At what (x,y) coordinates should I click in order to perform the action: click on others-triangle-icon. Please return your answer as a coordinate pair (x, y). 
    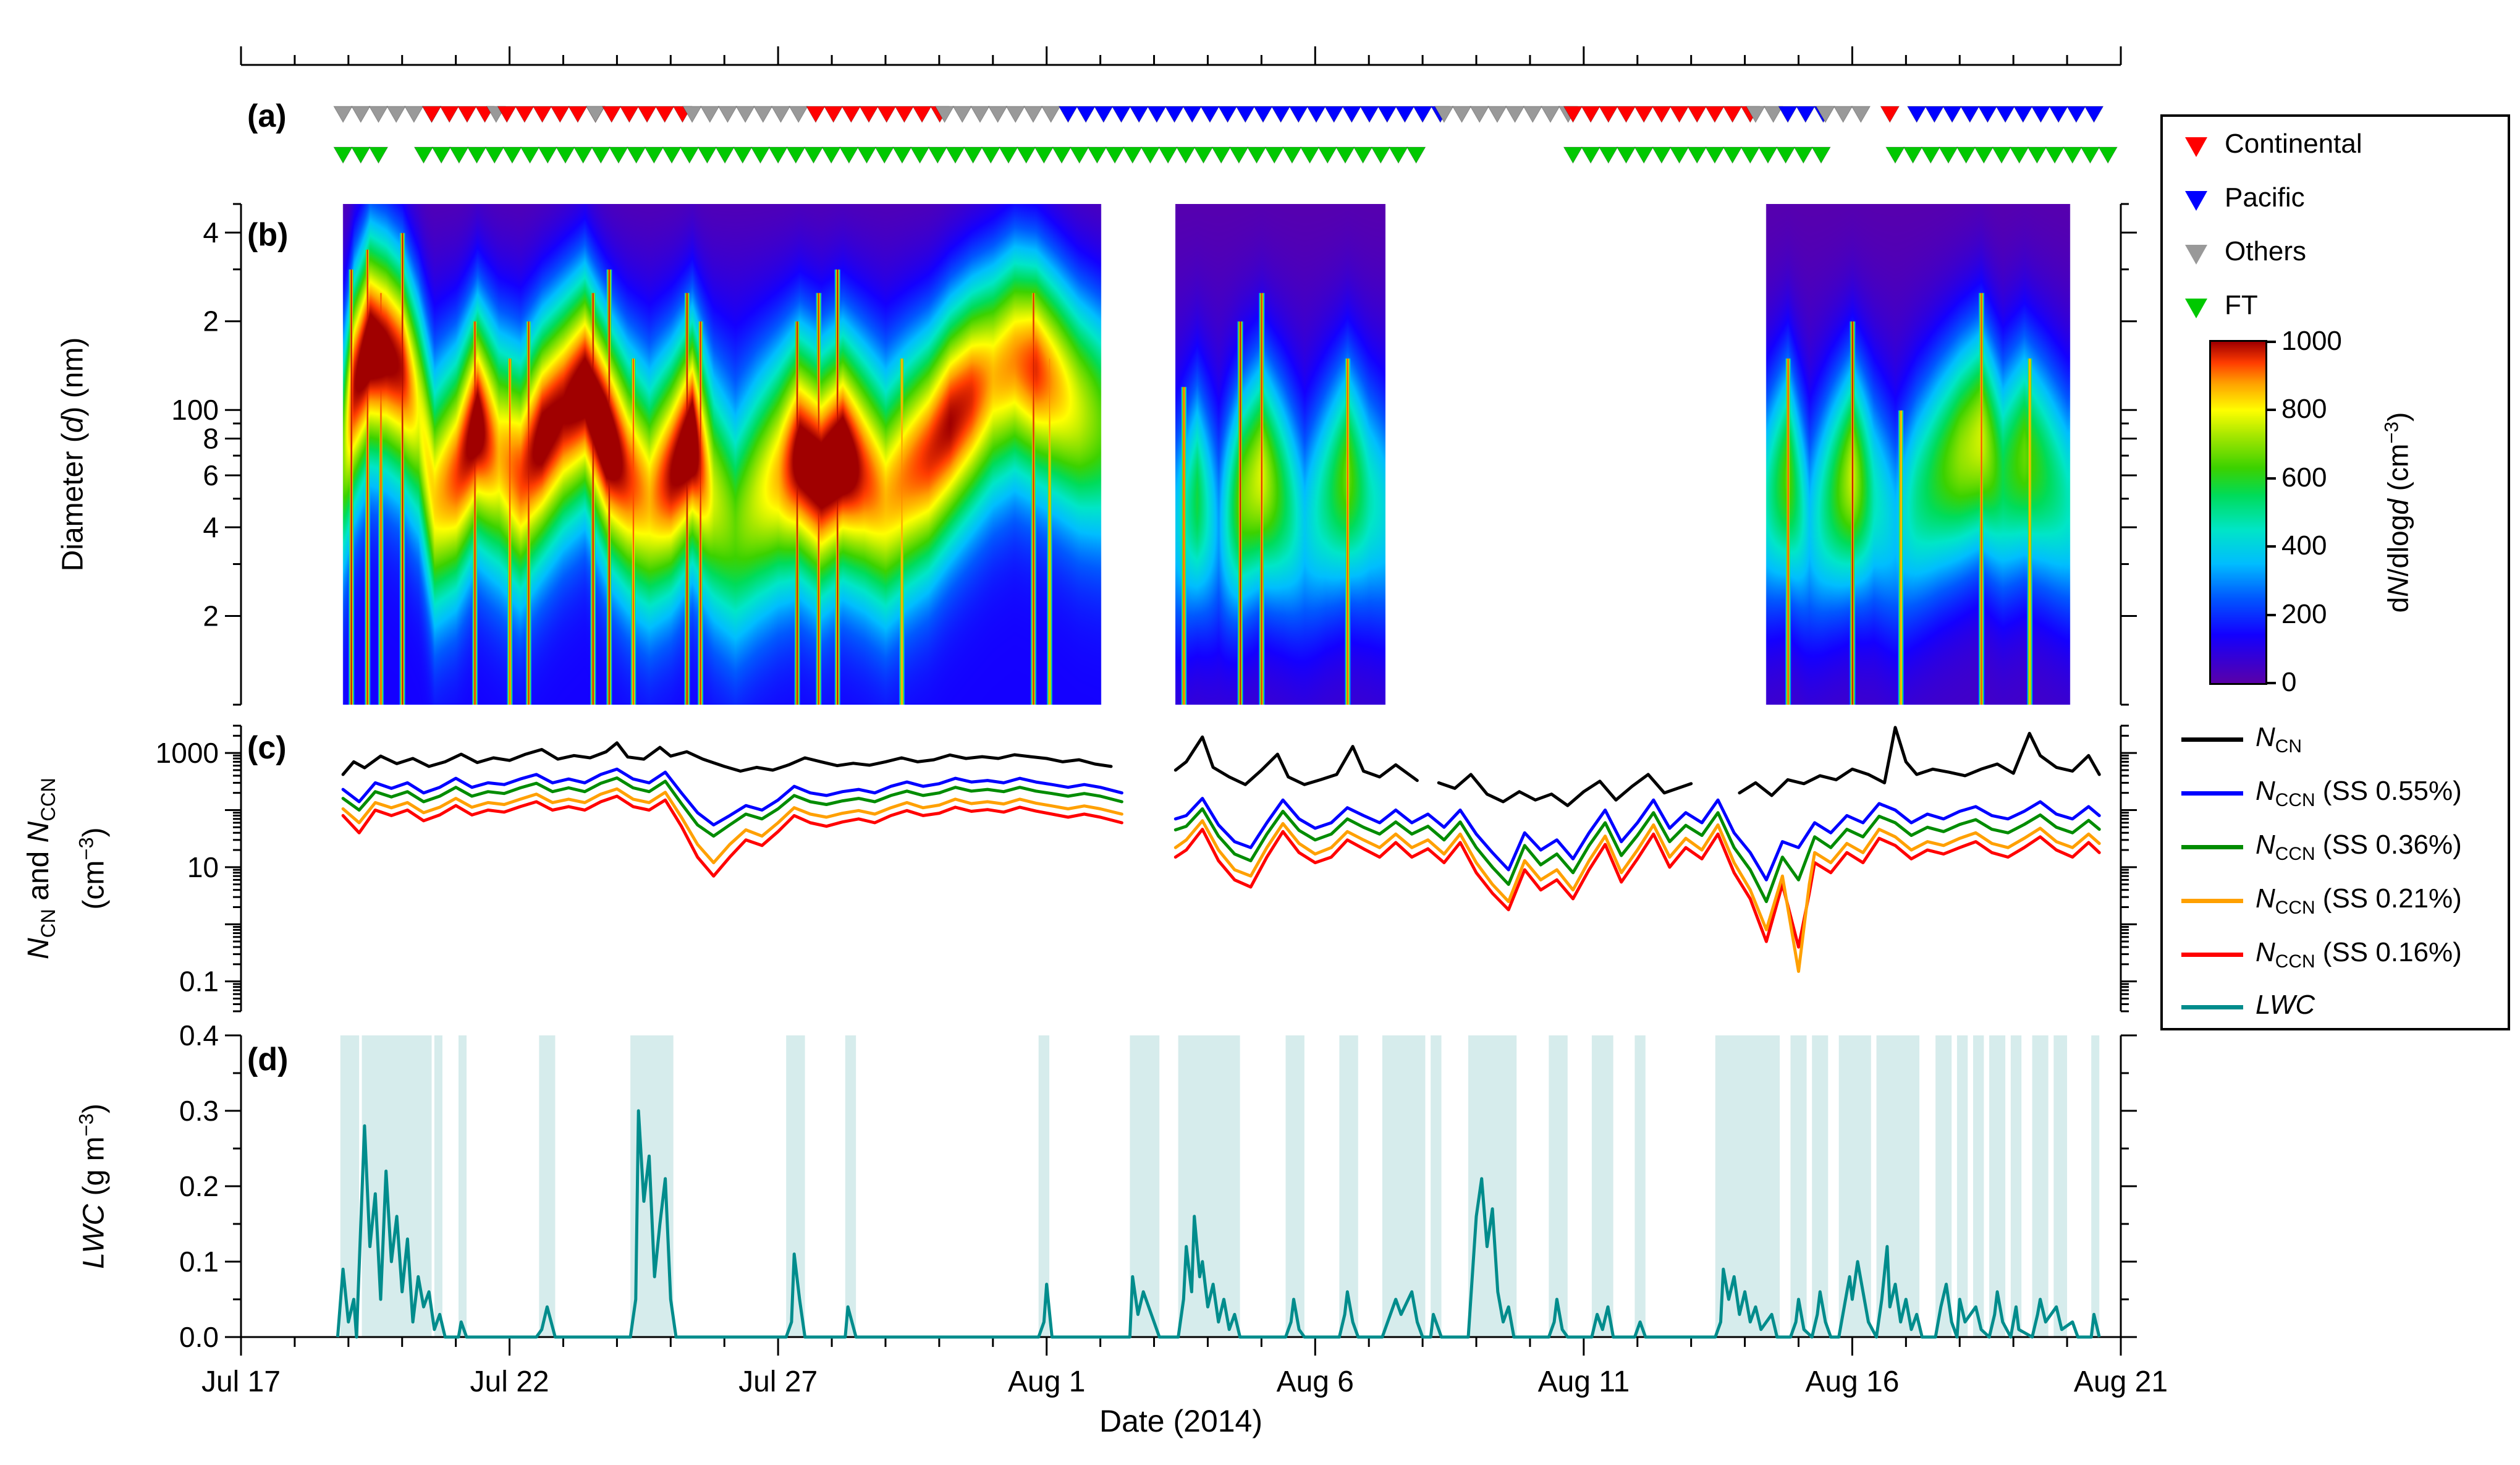
    Looking at the image, I should click on (2196, 255).